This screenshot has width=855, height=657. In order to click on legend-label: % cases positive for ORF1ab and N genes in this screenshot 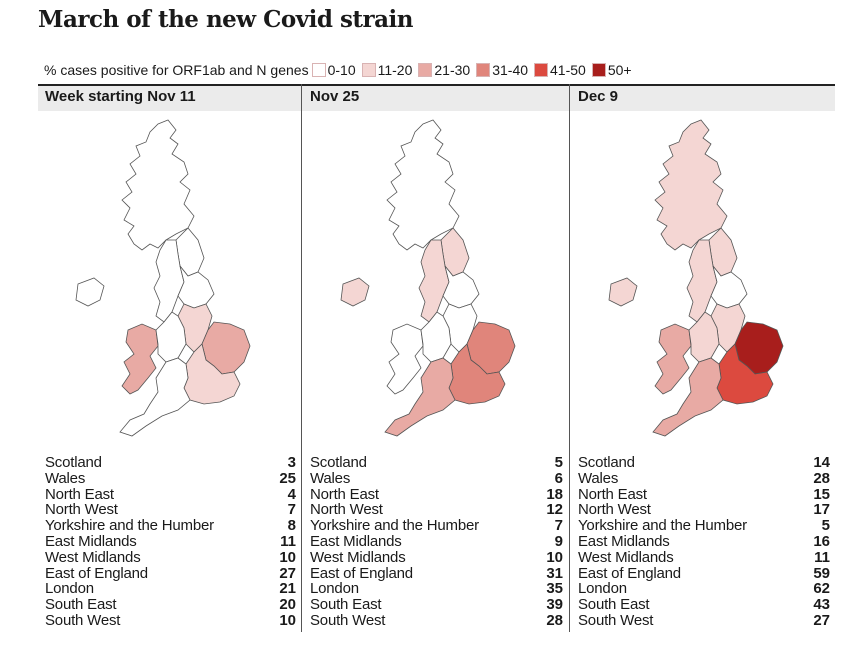, I will do `click(176, 70)`.